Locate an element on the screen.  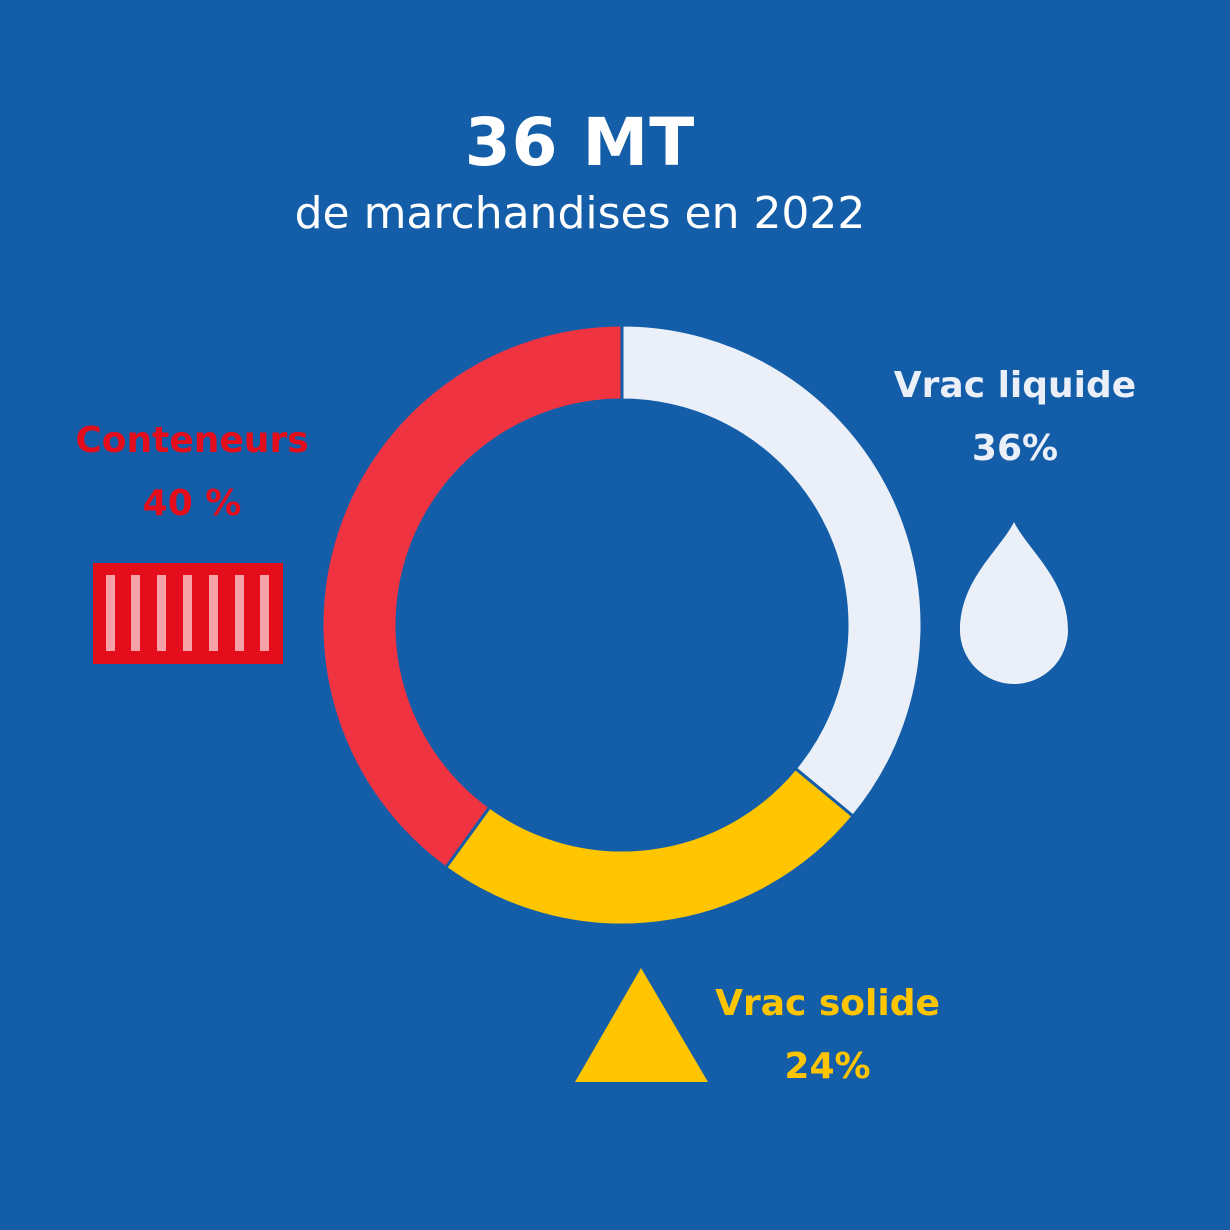
slice-vrac-liquide is located at coordinates (772, 571).